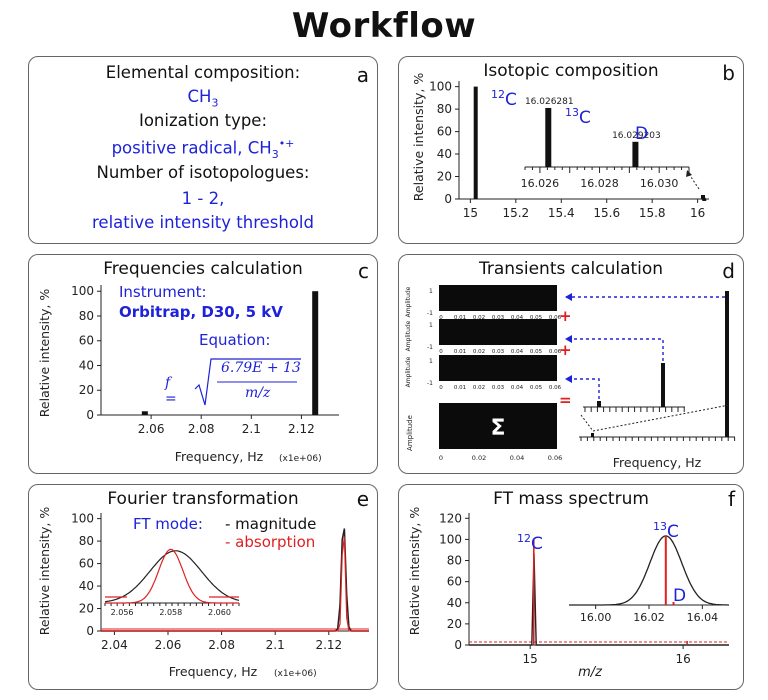  I want to click on freq-peak-small, so click(592, 435).